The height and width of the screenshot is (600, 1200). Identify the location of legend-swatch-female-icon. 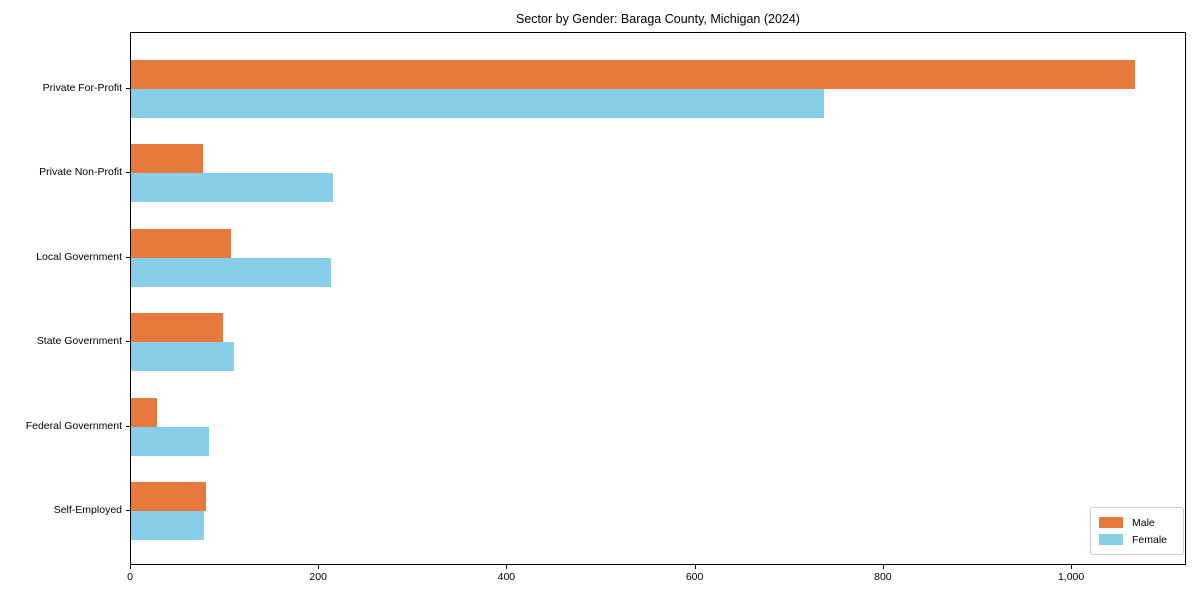
(1111, 539).